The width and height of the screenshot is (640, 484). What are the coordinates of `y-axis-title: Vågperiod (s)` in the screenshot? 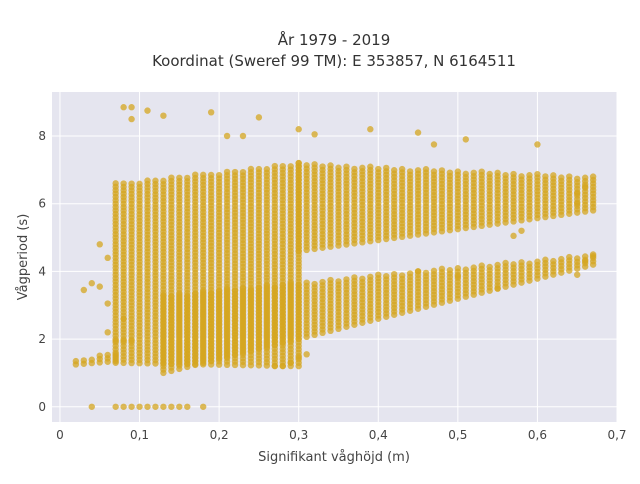 It's located at (23, 257).